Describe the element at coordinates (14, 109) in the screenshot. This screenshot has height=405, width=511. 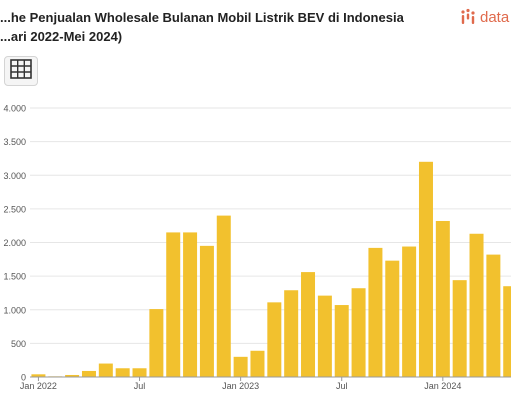
I see `y-tick-label: 4.000` at that location.